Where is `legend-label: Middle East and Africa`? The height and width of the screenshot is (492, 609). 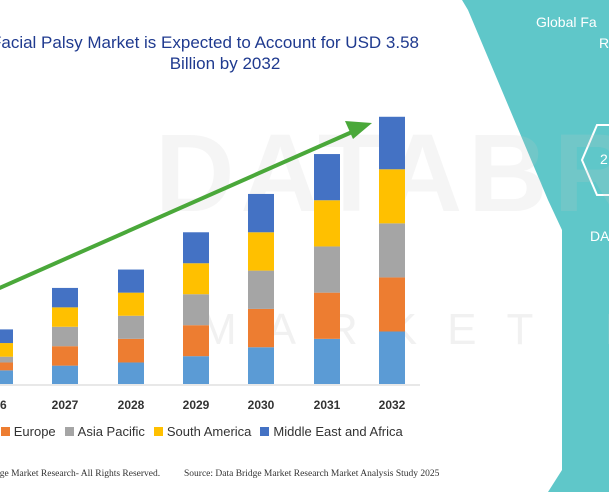 legend-label: Middle East and Africa is located at coordinates (338, 431).